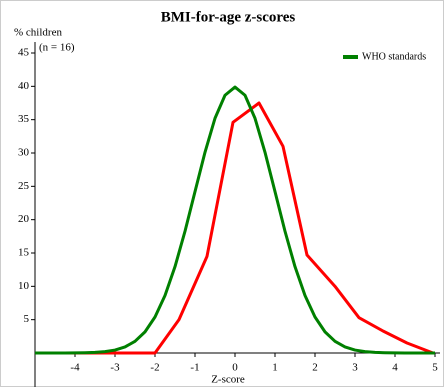 The height and width of the screenshot is (387, 444). Describe the element at coordinates (24, 219) in the screenshot. I see `y-tick-label: 20` at that location.